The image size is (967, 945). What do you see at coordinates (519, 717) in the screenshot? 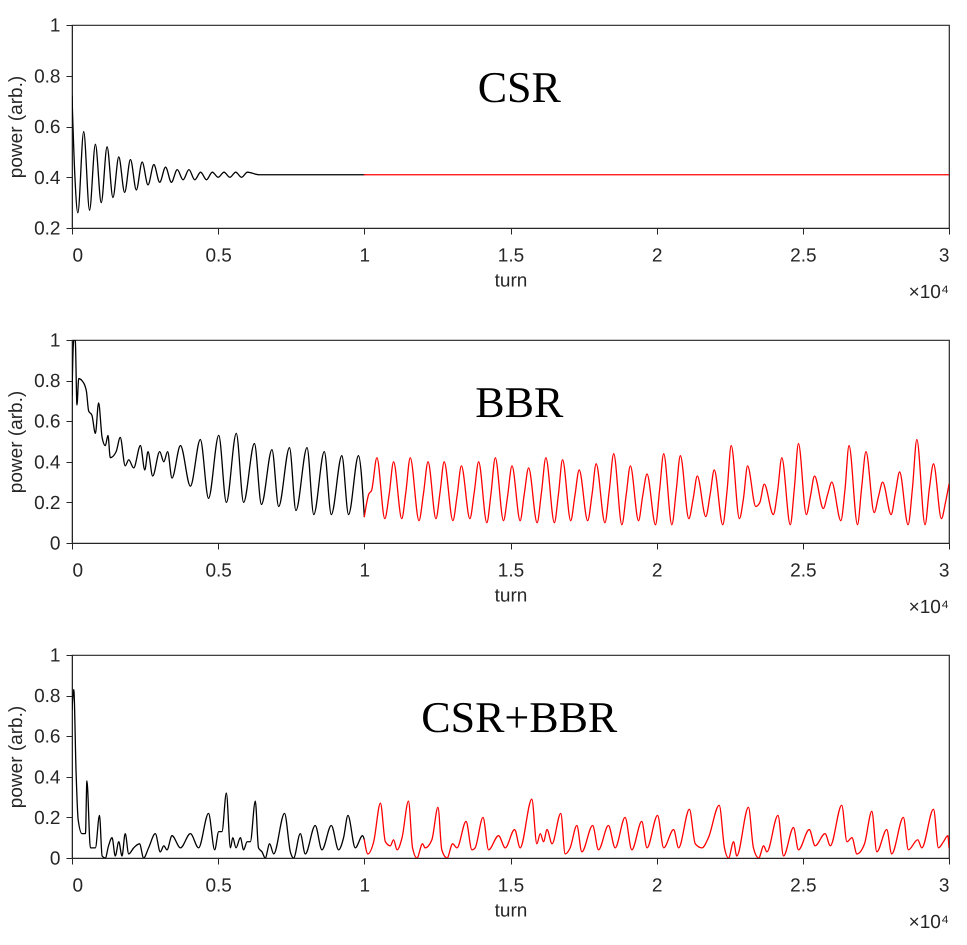
I see `text: CSR+BBR` at bounding box center [519, 717].